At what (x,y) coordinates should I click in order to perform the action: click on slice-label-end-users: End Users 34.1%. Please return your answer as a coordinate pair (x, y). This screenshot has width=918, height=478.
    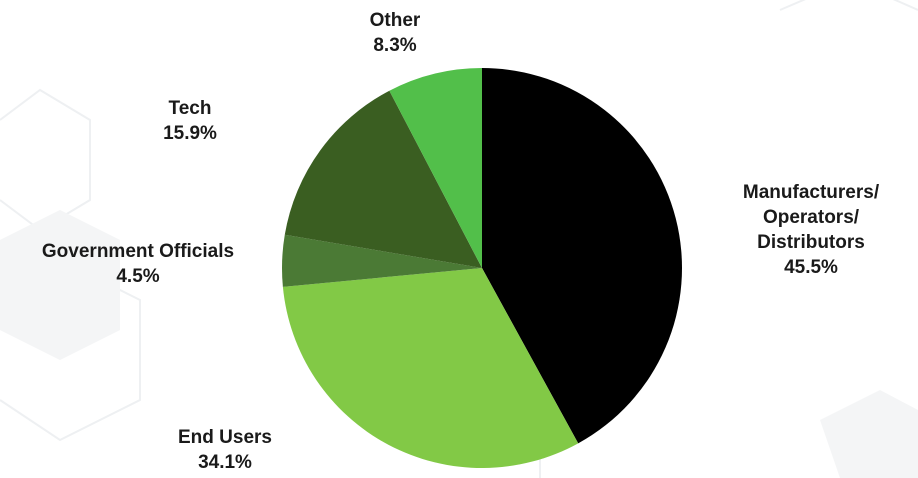
    Looking at the image, I should click on (225, 450).